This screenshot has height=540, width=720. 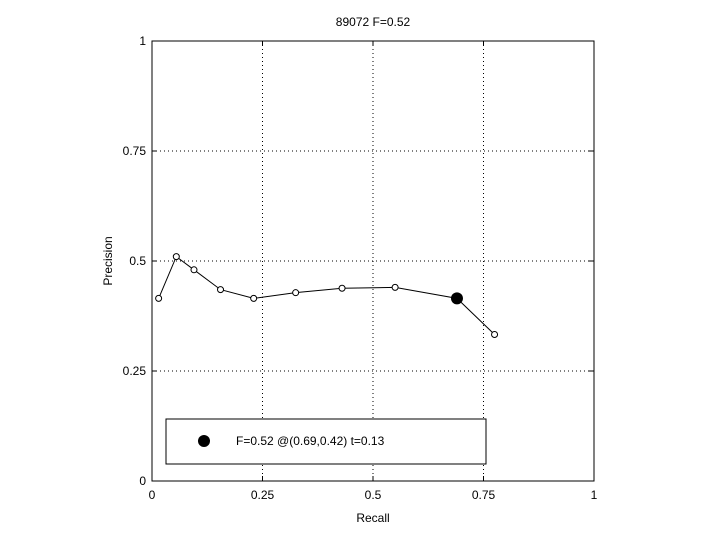 What do you see at coordinates (135, 151) in the screenshot?
I see `y-tick-label: 0.75` at bounding box center [135, 151].